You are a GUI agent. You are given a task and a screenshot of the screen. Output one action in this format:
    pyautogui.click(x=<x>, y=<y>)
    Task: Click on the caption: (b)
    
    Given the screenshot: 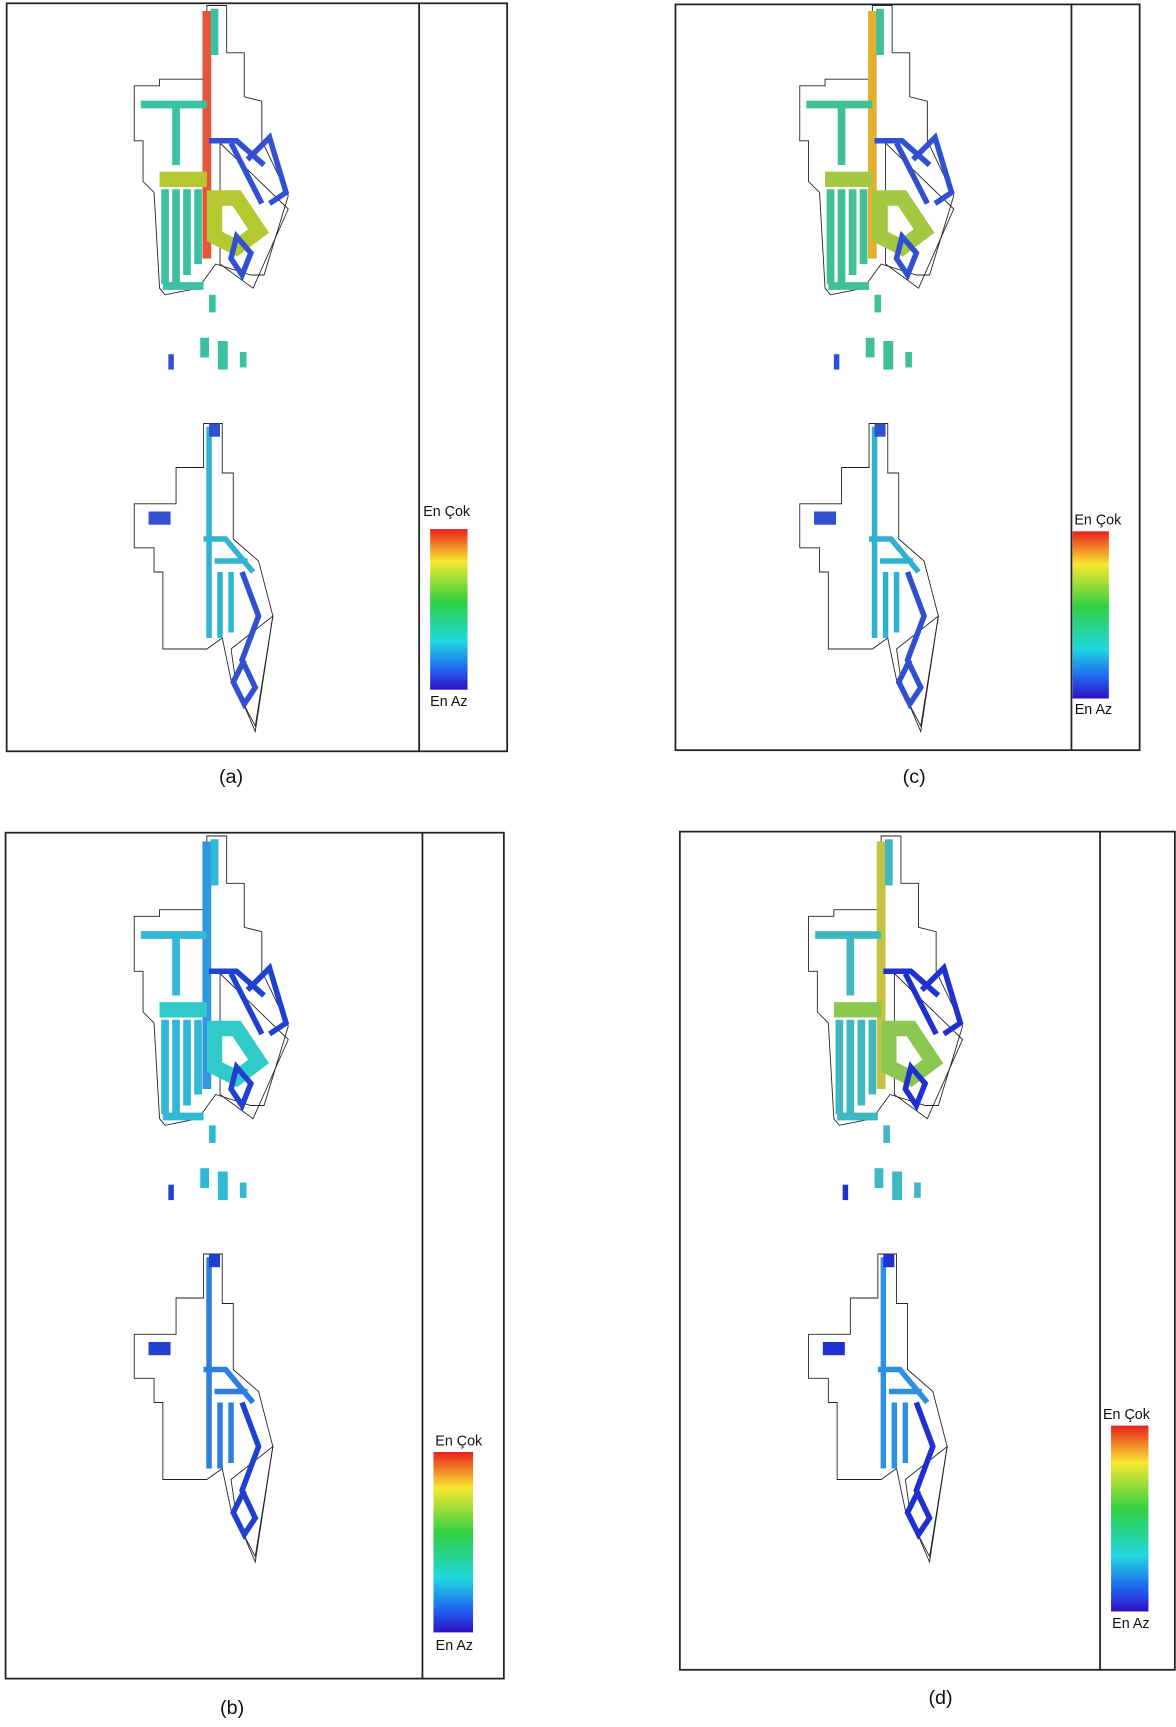 What is the action you would take?
    pyautogui.click(x=232, y=1708)
    